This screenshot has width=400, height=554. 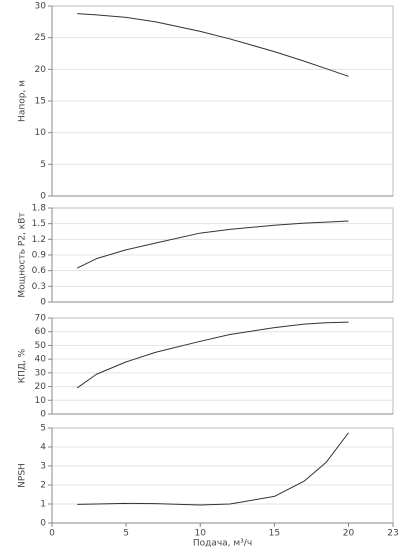 I want to click on y-tick-label: 50, so click(x=41, y=346).